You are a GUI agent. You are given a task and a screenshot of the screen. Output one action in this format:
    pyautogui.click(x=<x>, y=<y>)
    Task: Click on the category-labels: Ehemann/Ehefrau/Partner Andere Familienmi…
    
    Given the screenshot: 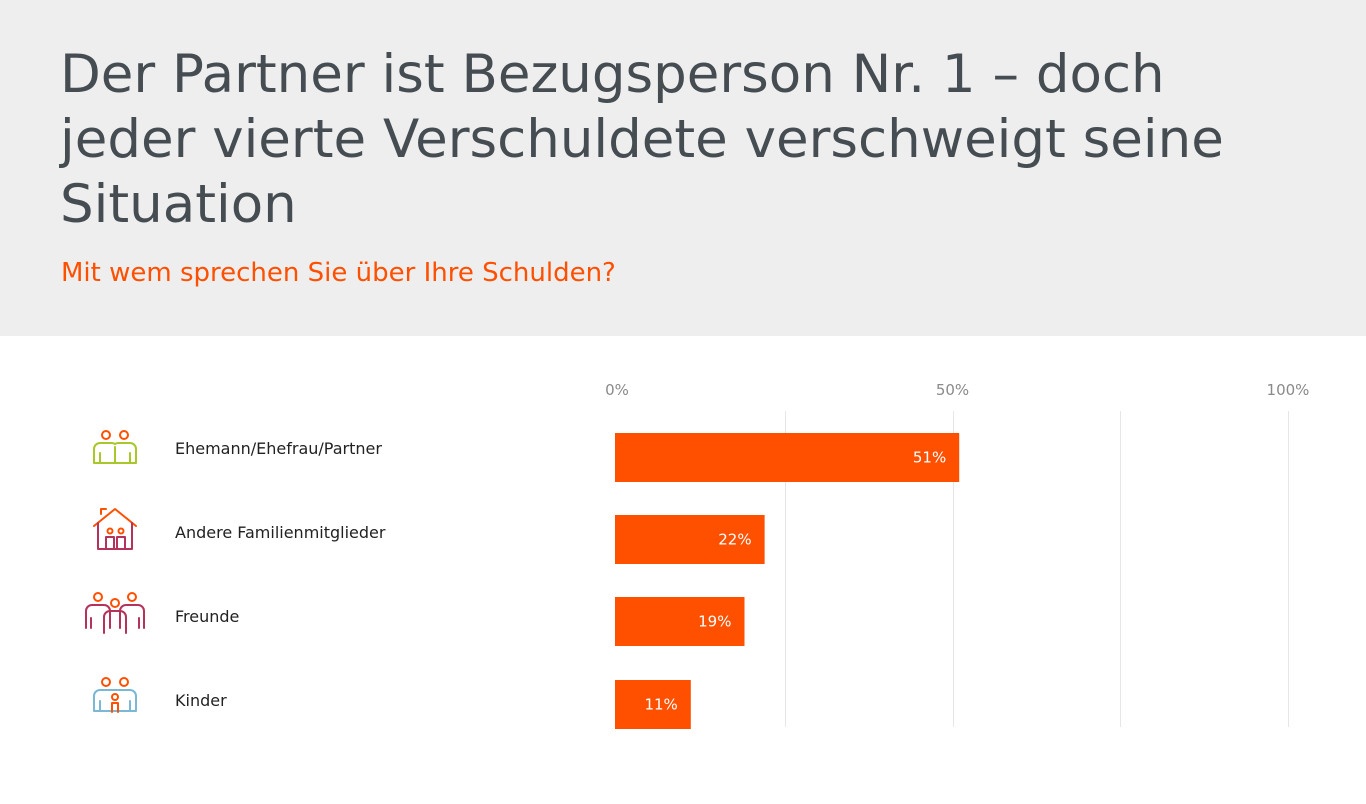 What is the action you would take?
    pyautogui.click(x=280, y=574)
    